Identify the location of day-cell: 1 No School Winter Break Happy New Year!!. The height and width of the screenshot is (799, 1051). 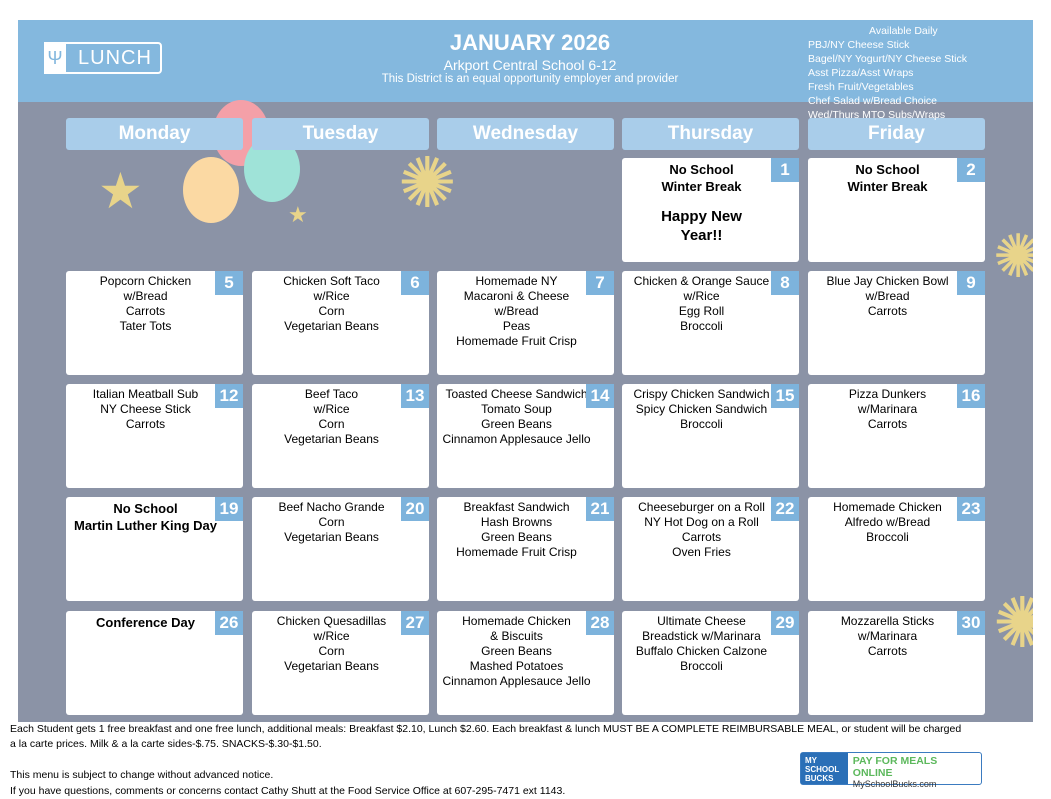
(710, 210).